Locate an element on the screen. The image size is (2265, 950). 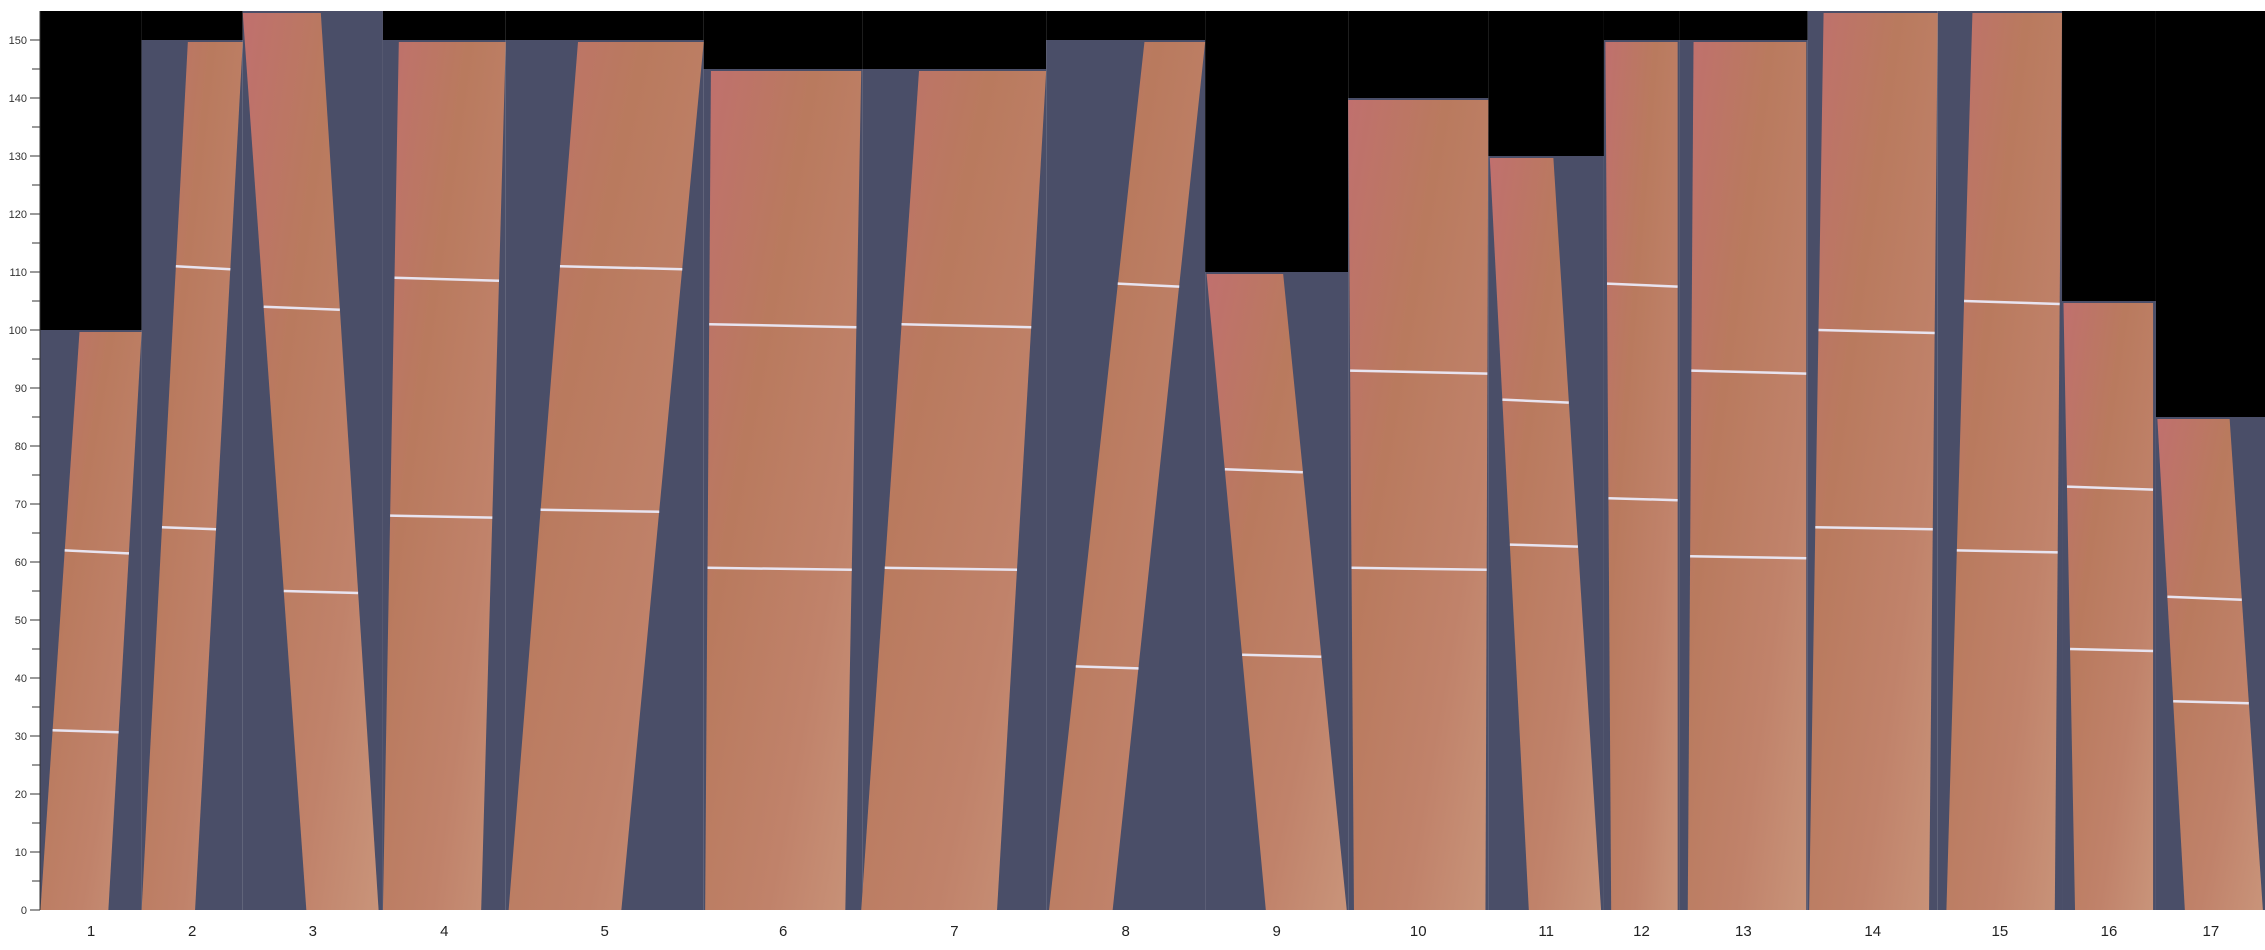
x-tick-label: 13 is located at coordinates (1743, 931).